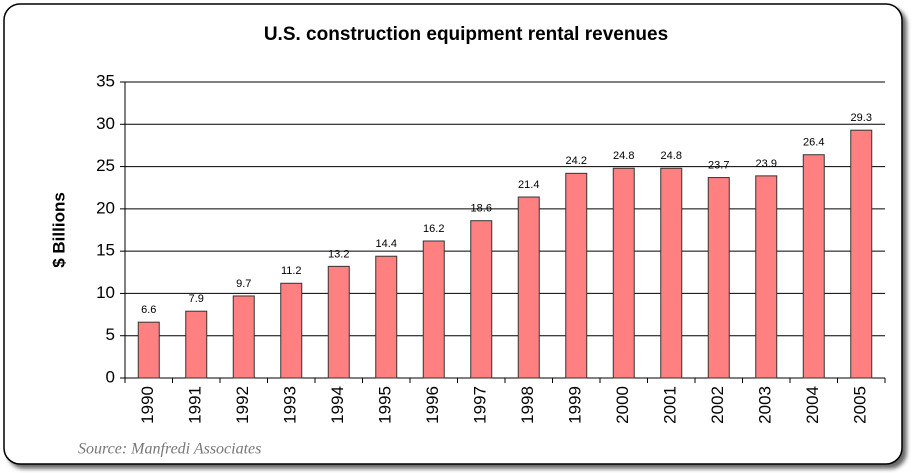  What do you see at coordinates (718, 165) in the screenshot?
I see `data-label: 23.7` at bounding box center [718, 165].